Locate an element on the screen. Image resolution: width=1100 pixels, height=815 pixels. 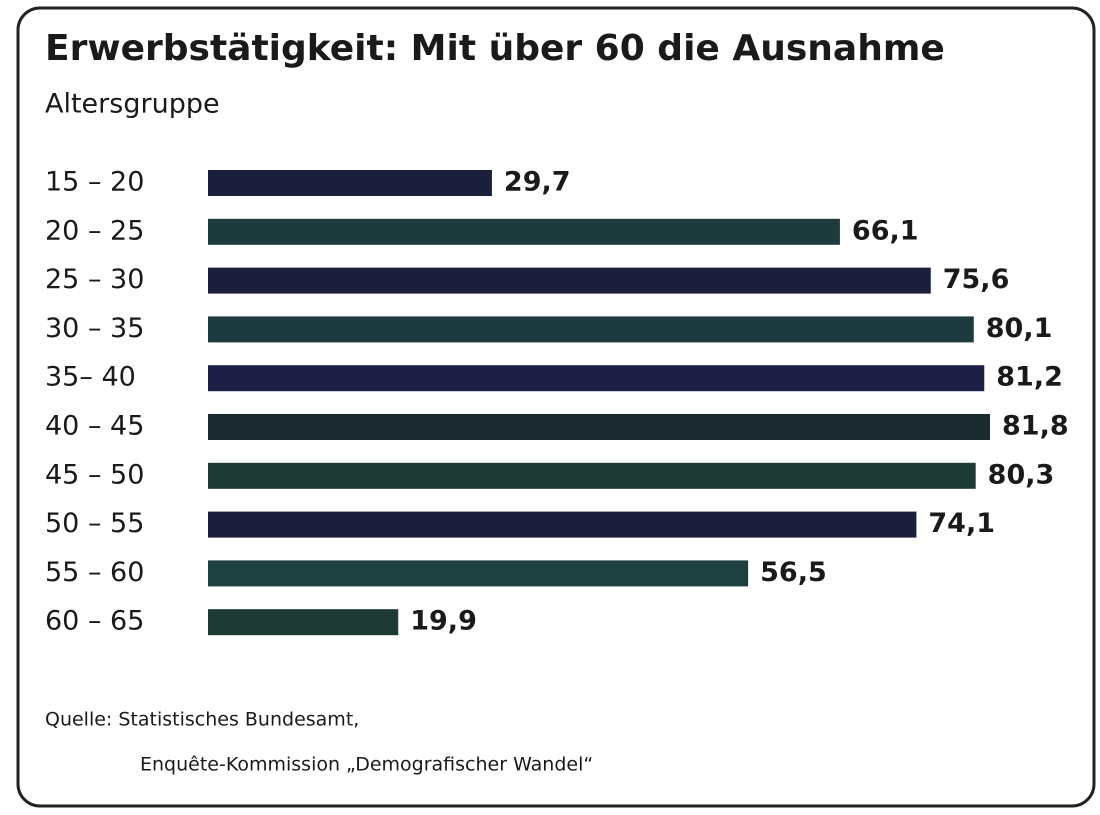
category-label: 55 – 60 is located at coordinates (94, 572).